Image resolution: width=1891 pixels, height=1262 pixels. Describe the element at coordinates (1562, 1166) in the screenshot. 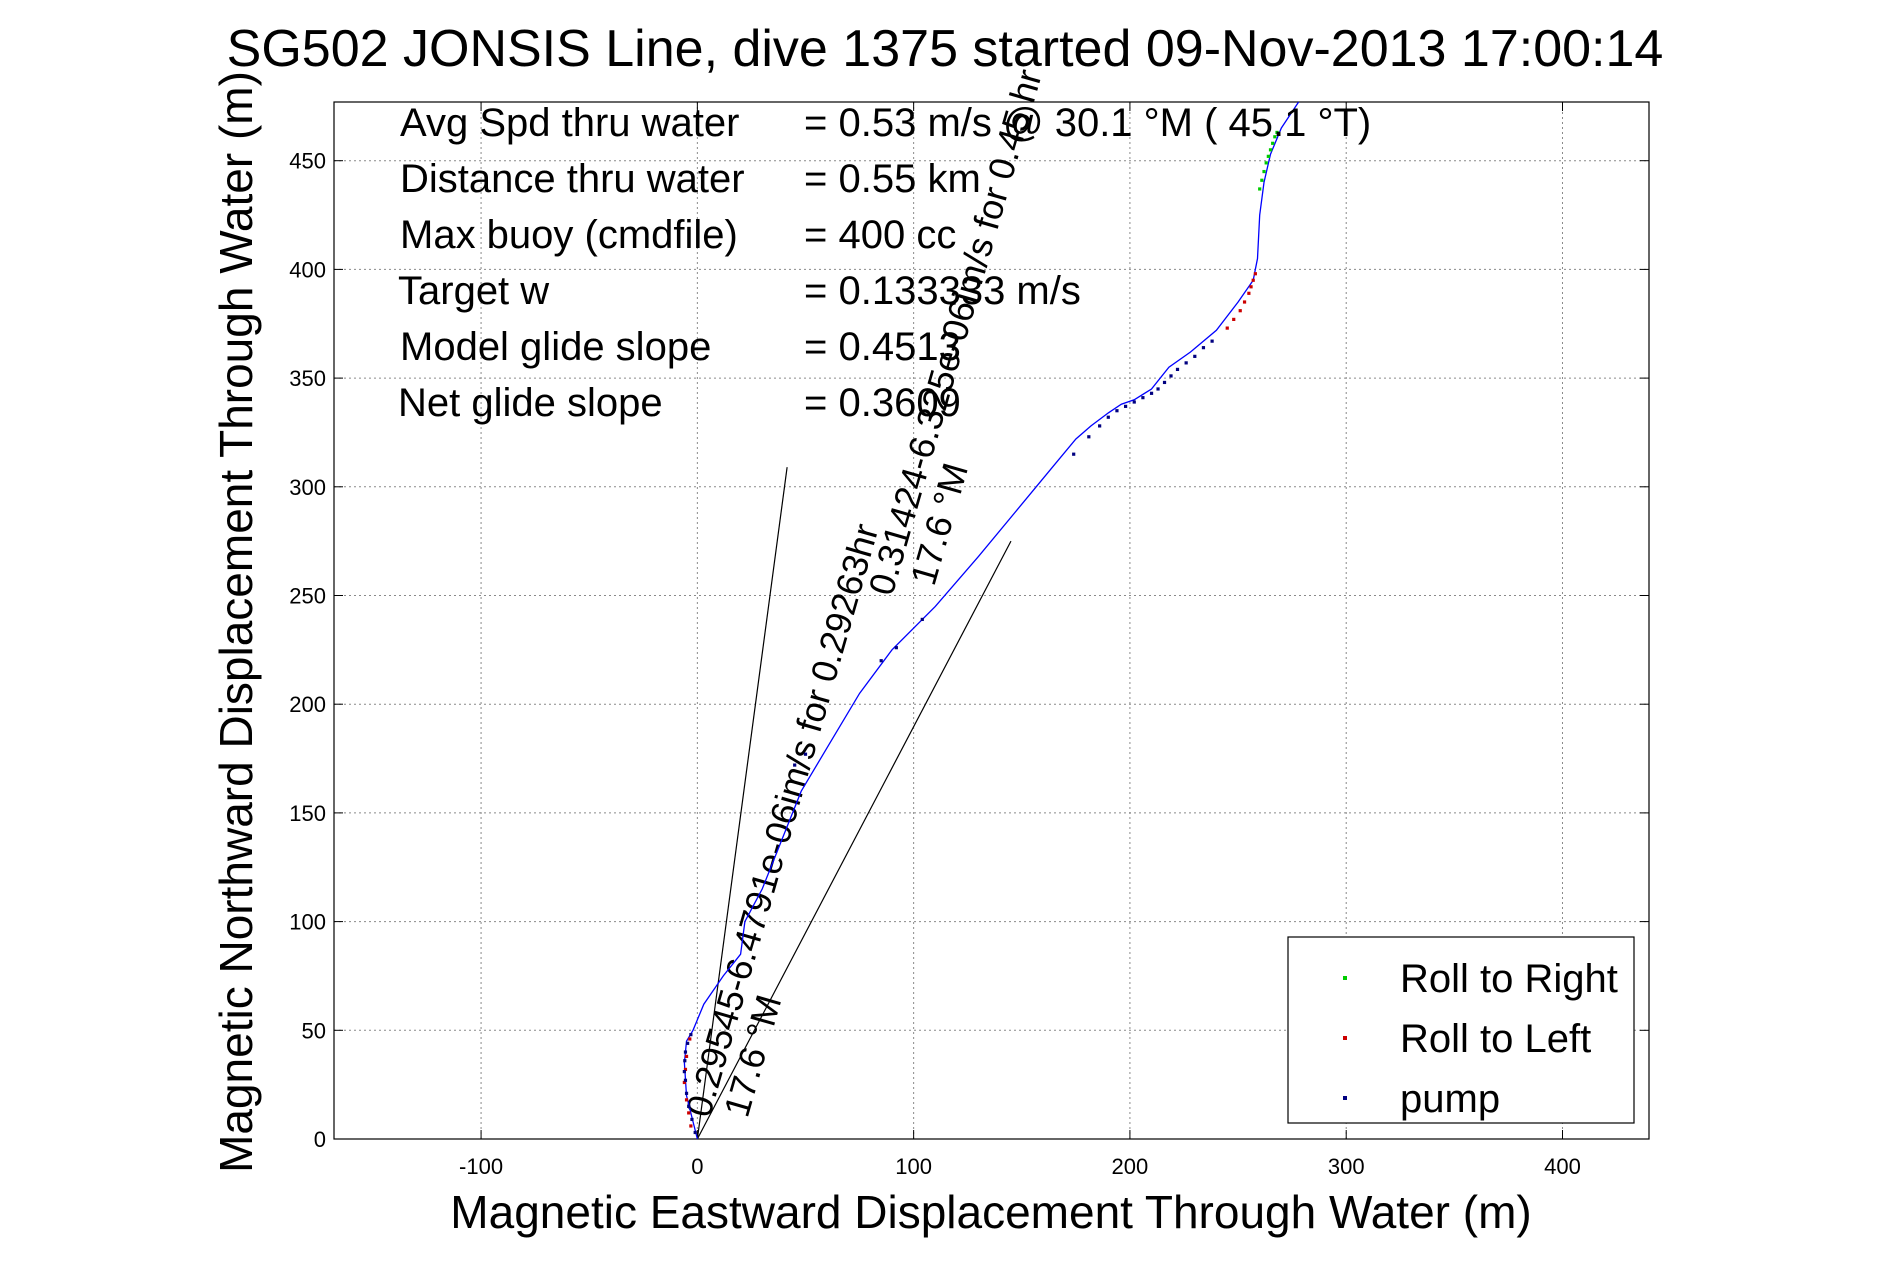

I see `x-tick-label: 400` at that location.